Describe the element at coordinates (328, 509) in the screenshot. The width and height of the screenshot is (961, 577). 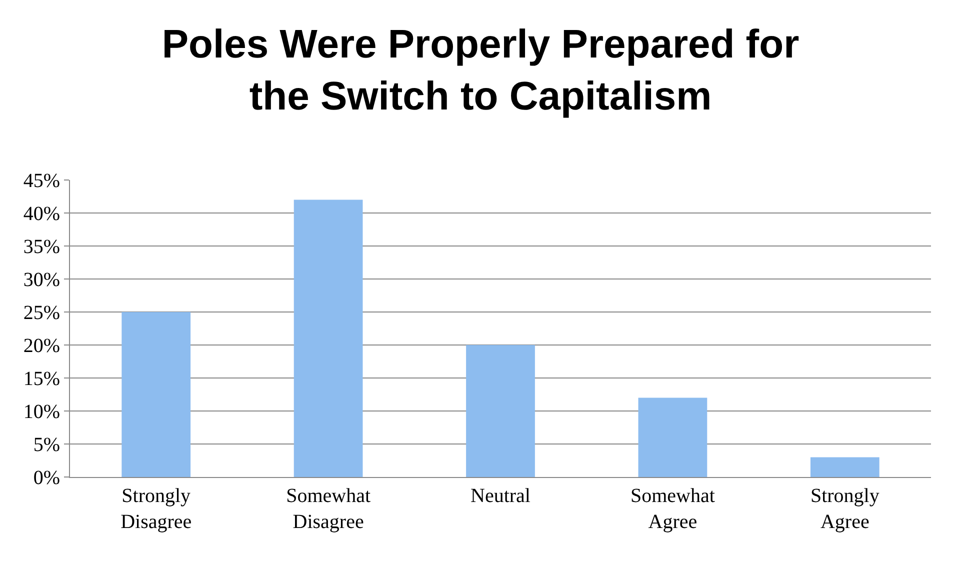
I see `x-tick-label: Somewhat Disagree` at that location.